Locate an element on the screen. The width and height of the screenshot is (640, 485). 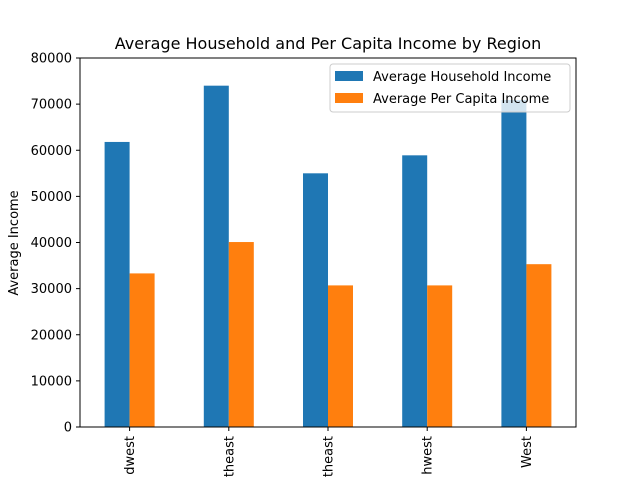
y-axis-title: Average Income is located at coordinates (14, 242).